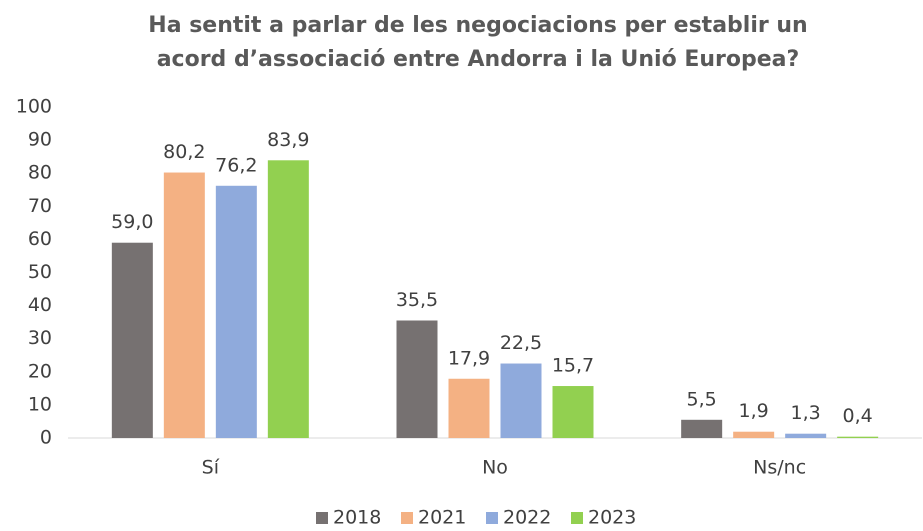  What do you see at coordinates (754, 411) in the screenshot?
I see `data-label: 1,9` at bounding box center [754, 411].